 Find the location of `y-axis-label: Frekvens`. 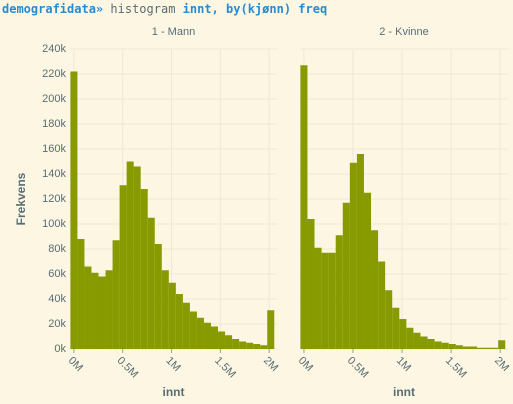

y-axis-label: Frekvens is located at coordinates (21, 198).